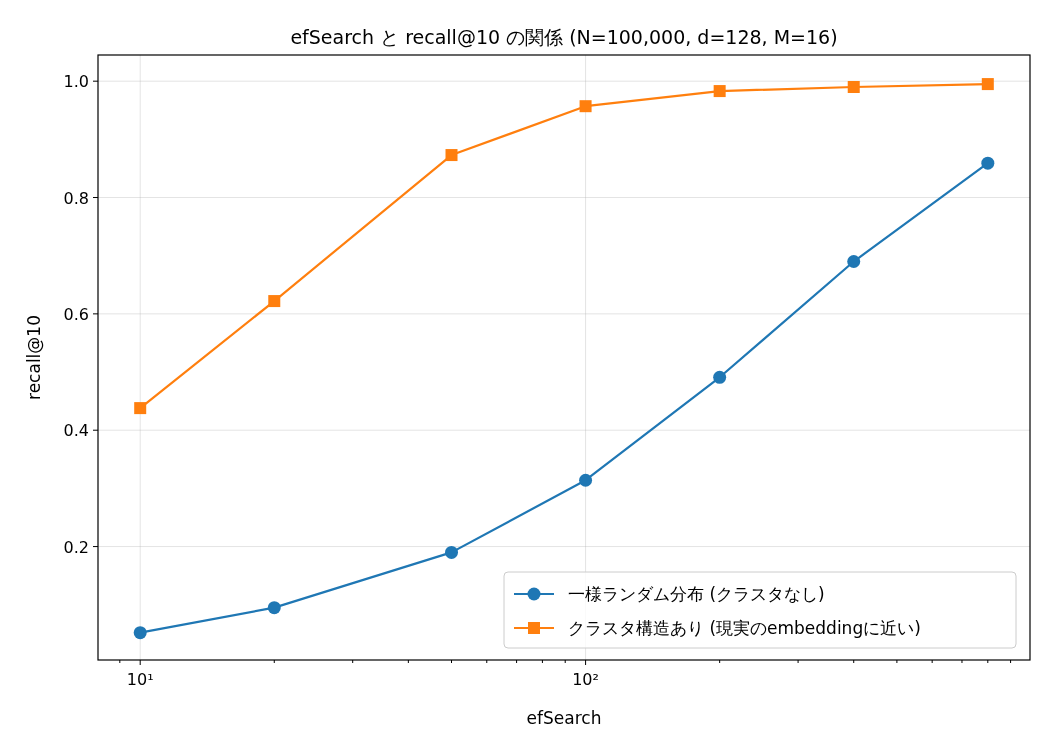  What do you see at coordinates (564, 718) in the screenshot?
I see `x-axis-title: efSearch` at bounding box center [564, 718].